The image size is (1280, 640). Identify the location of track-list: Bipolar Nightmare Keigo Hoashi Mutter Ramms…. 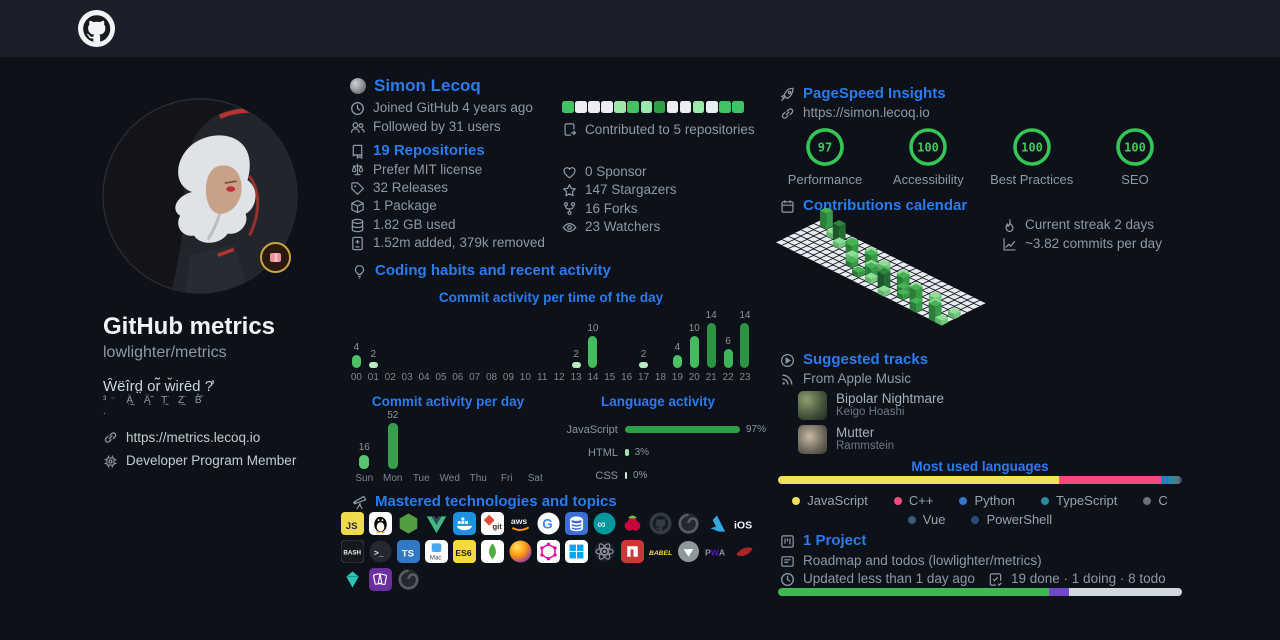
(978, 422).